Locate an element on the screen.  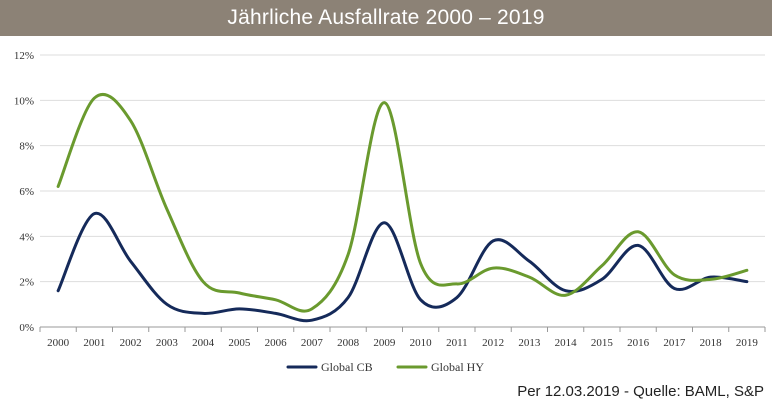
x-tick-label: 2011 is located at coordinates (457, 343).